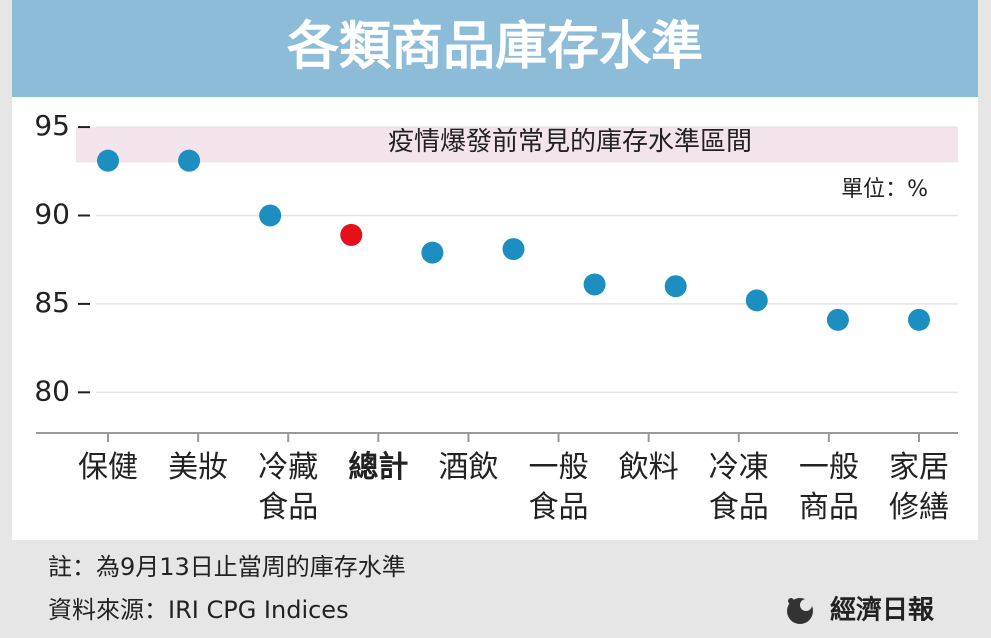 Image resolution: width=991 pixels, height=638 pixels. I want to click on x-tick-label: 總計, so click(378, 467).